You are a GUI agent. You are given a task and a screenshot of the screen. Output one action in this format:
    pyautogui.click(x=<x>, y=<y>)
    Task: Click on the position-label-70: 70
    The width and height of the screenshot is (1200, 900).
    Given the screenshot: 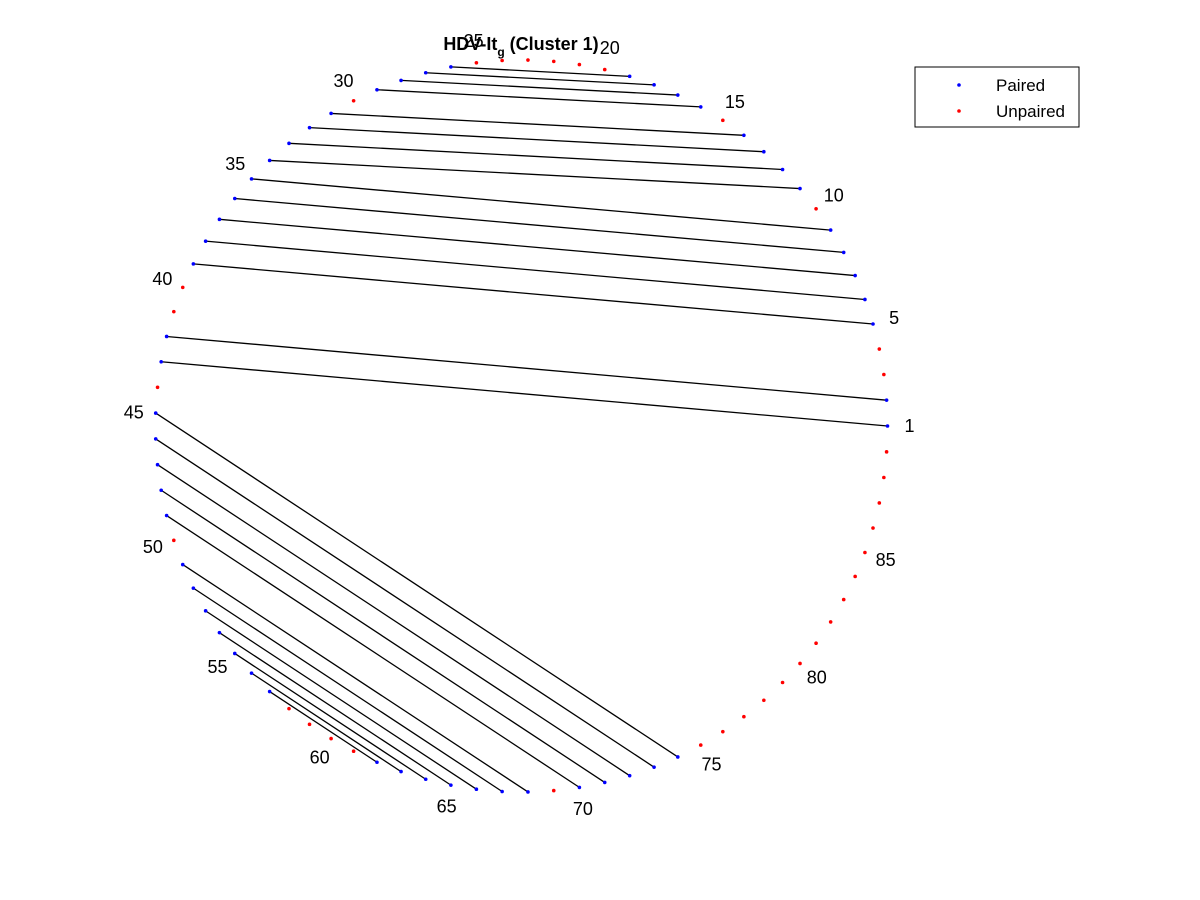 What is the action you would take?
    pyautogui.click(x=583, y=809)
    